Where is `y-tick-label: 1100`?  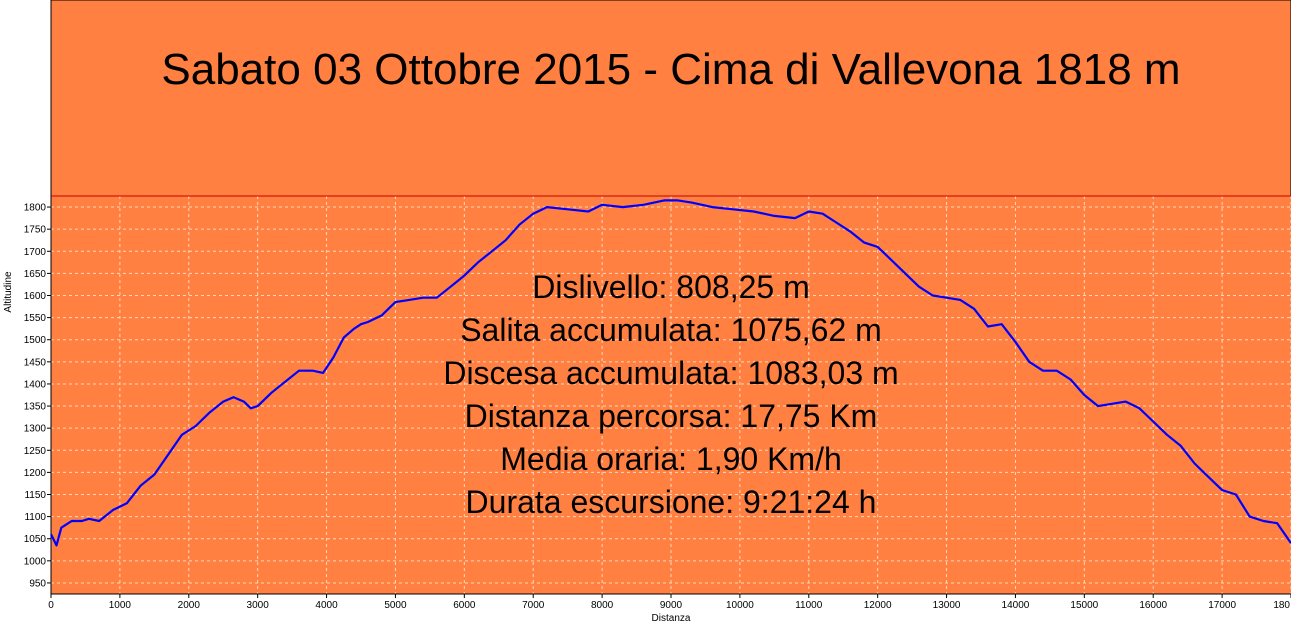
y-tick-label: 1100 is located at coordinates (35, 517).